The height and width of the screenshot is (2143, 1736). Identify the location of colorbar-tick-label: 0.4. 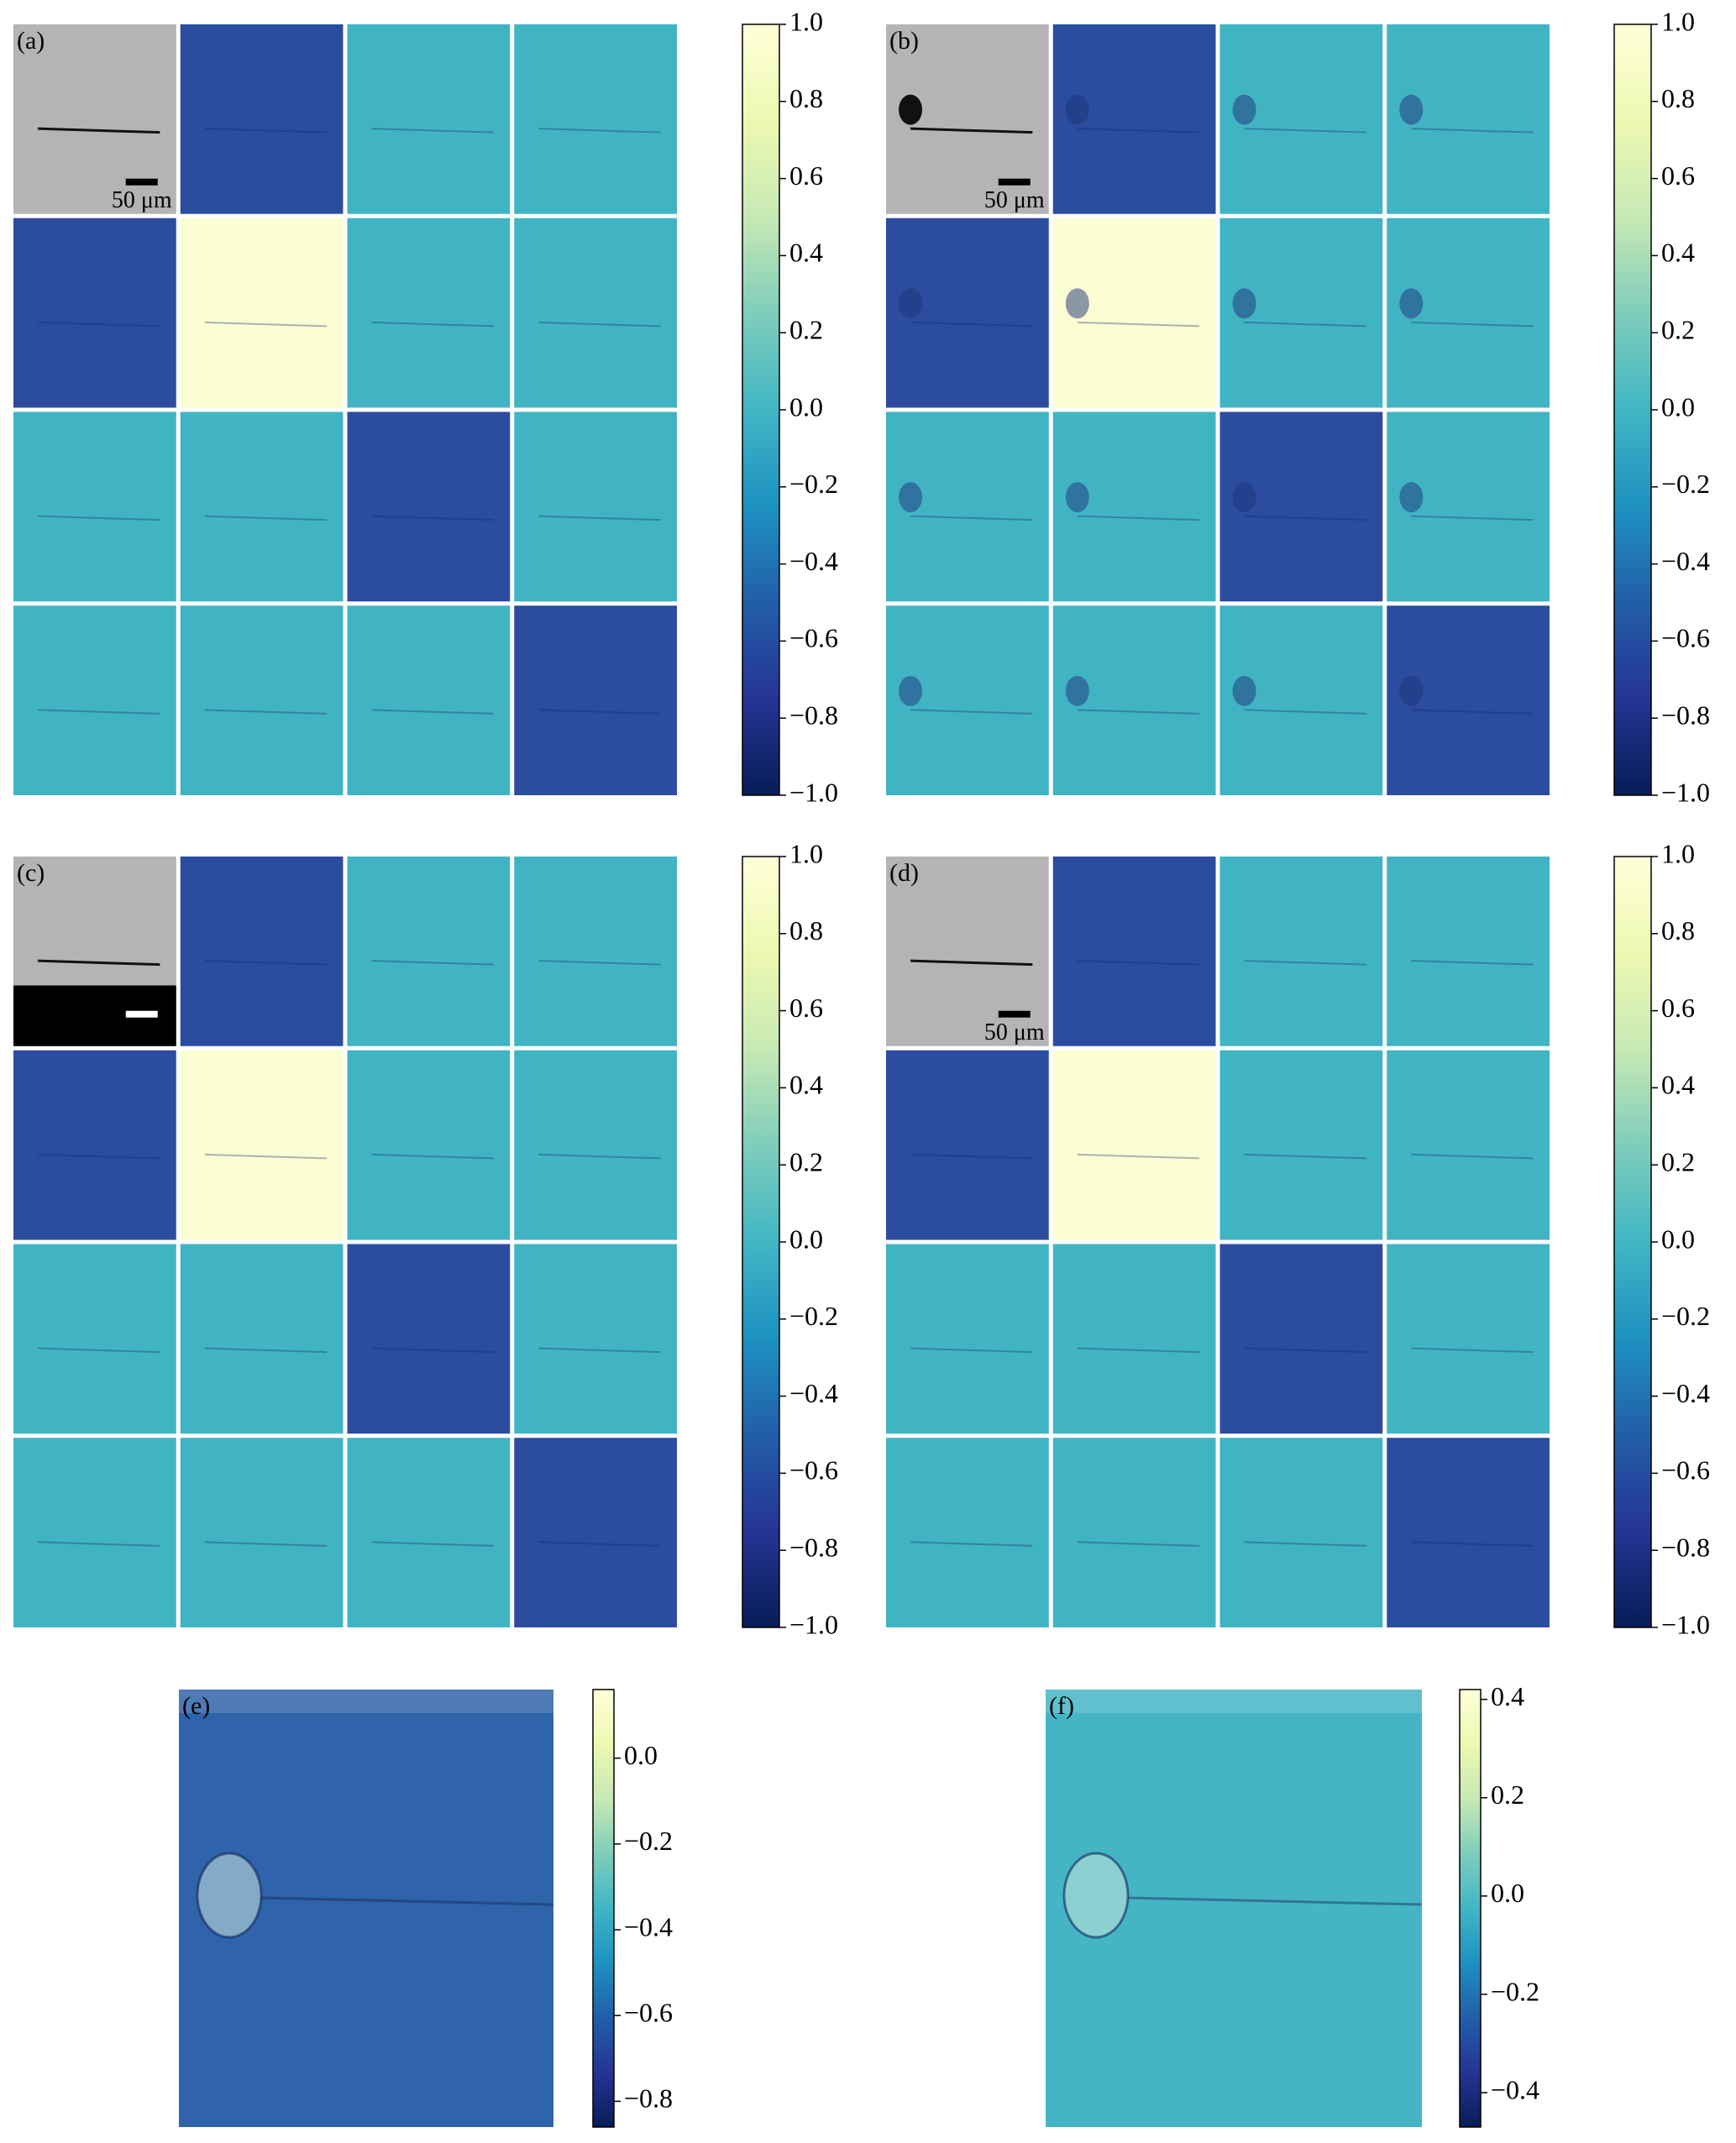
(806, 1085).